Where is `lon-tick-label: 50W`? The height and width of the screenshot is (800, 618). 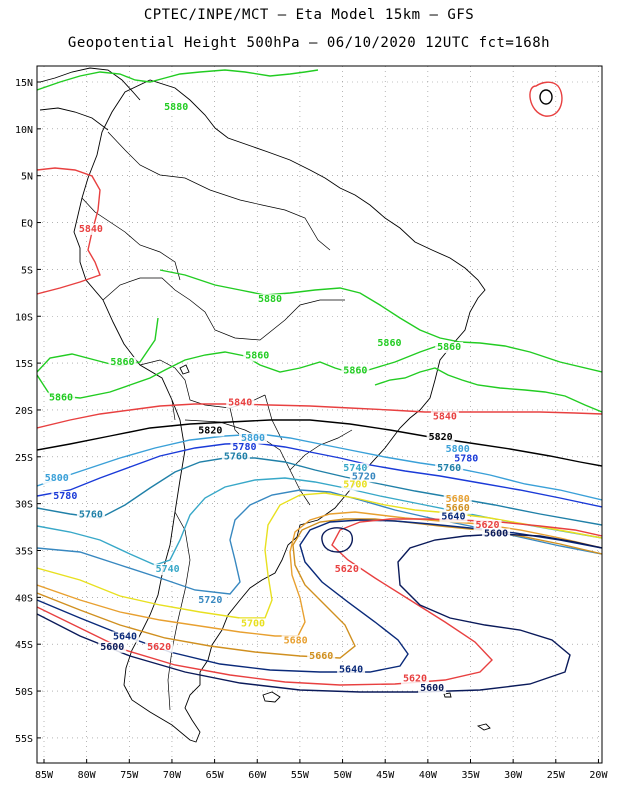 lon-tick-label: 50W is located at coordinates (343, 775).